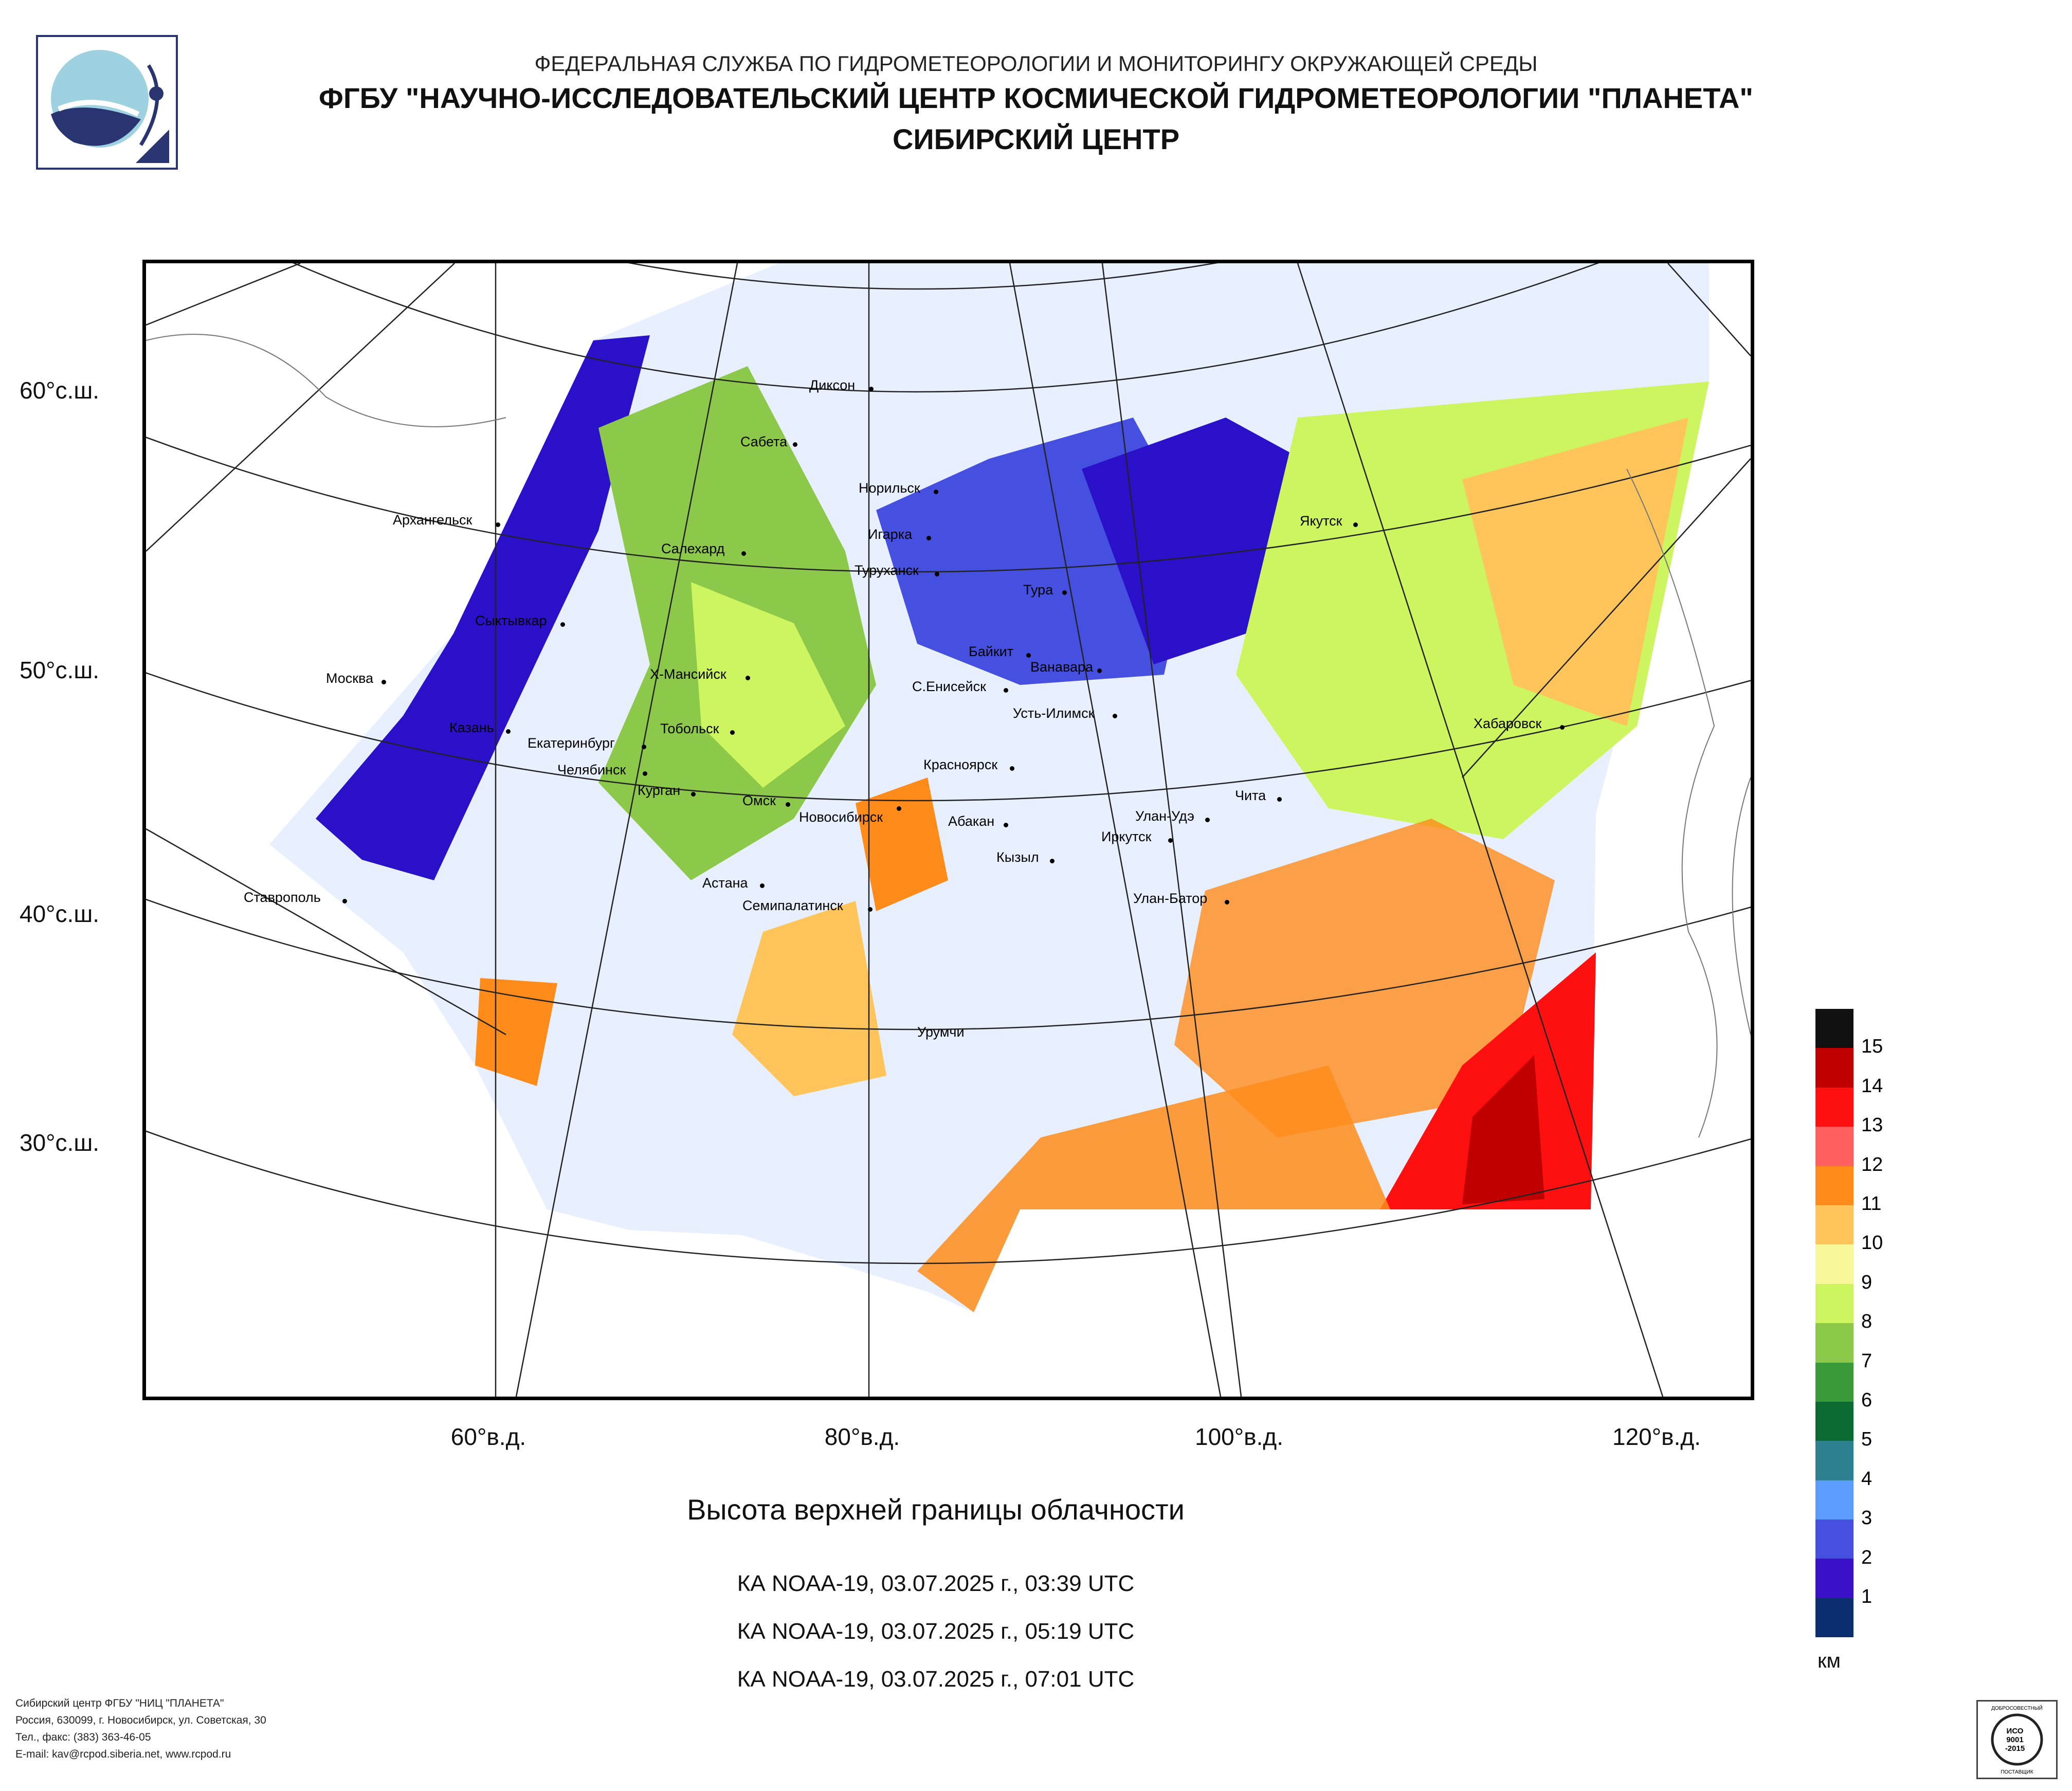  What do you see at coordinates (1036, 139) in the screenshot?
I see `header-center: СИБИРСКИЙ ЦЕНТР` at bounding box center [1036, 139].